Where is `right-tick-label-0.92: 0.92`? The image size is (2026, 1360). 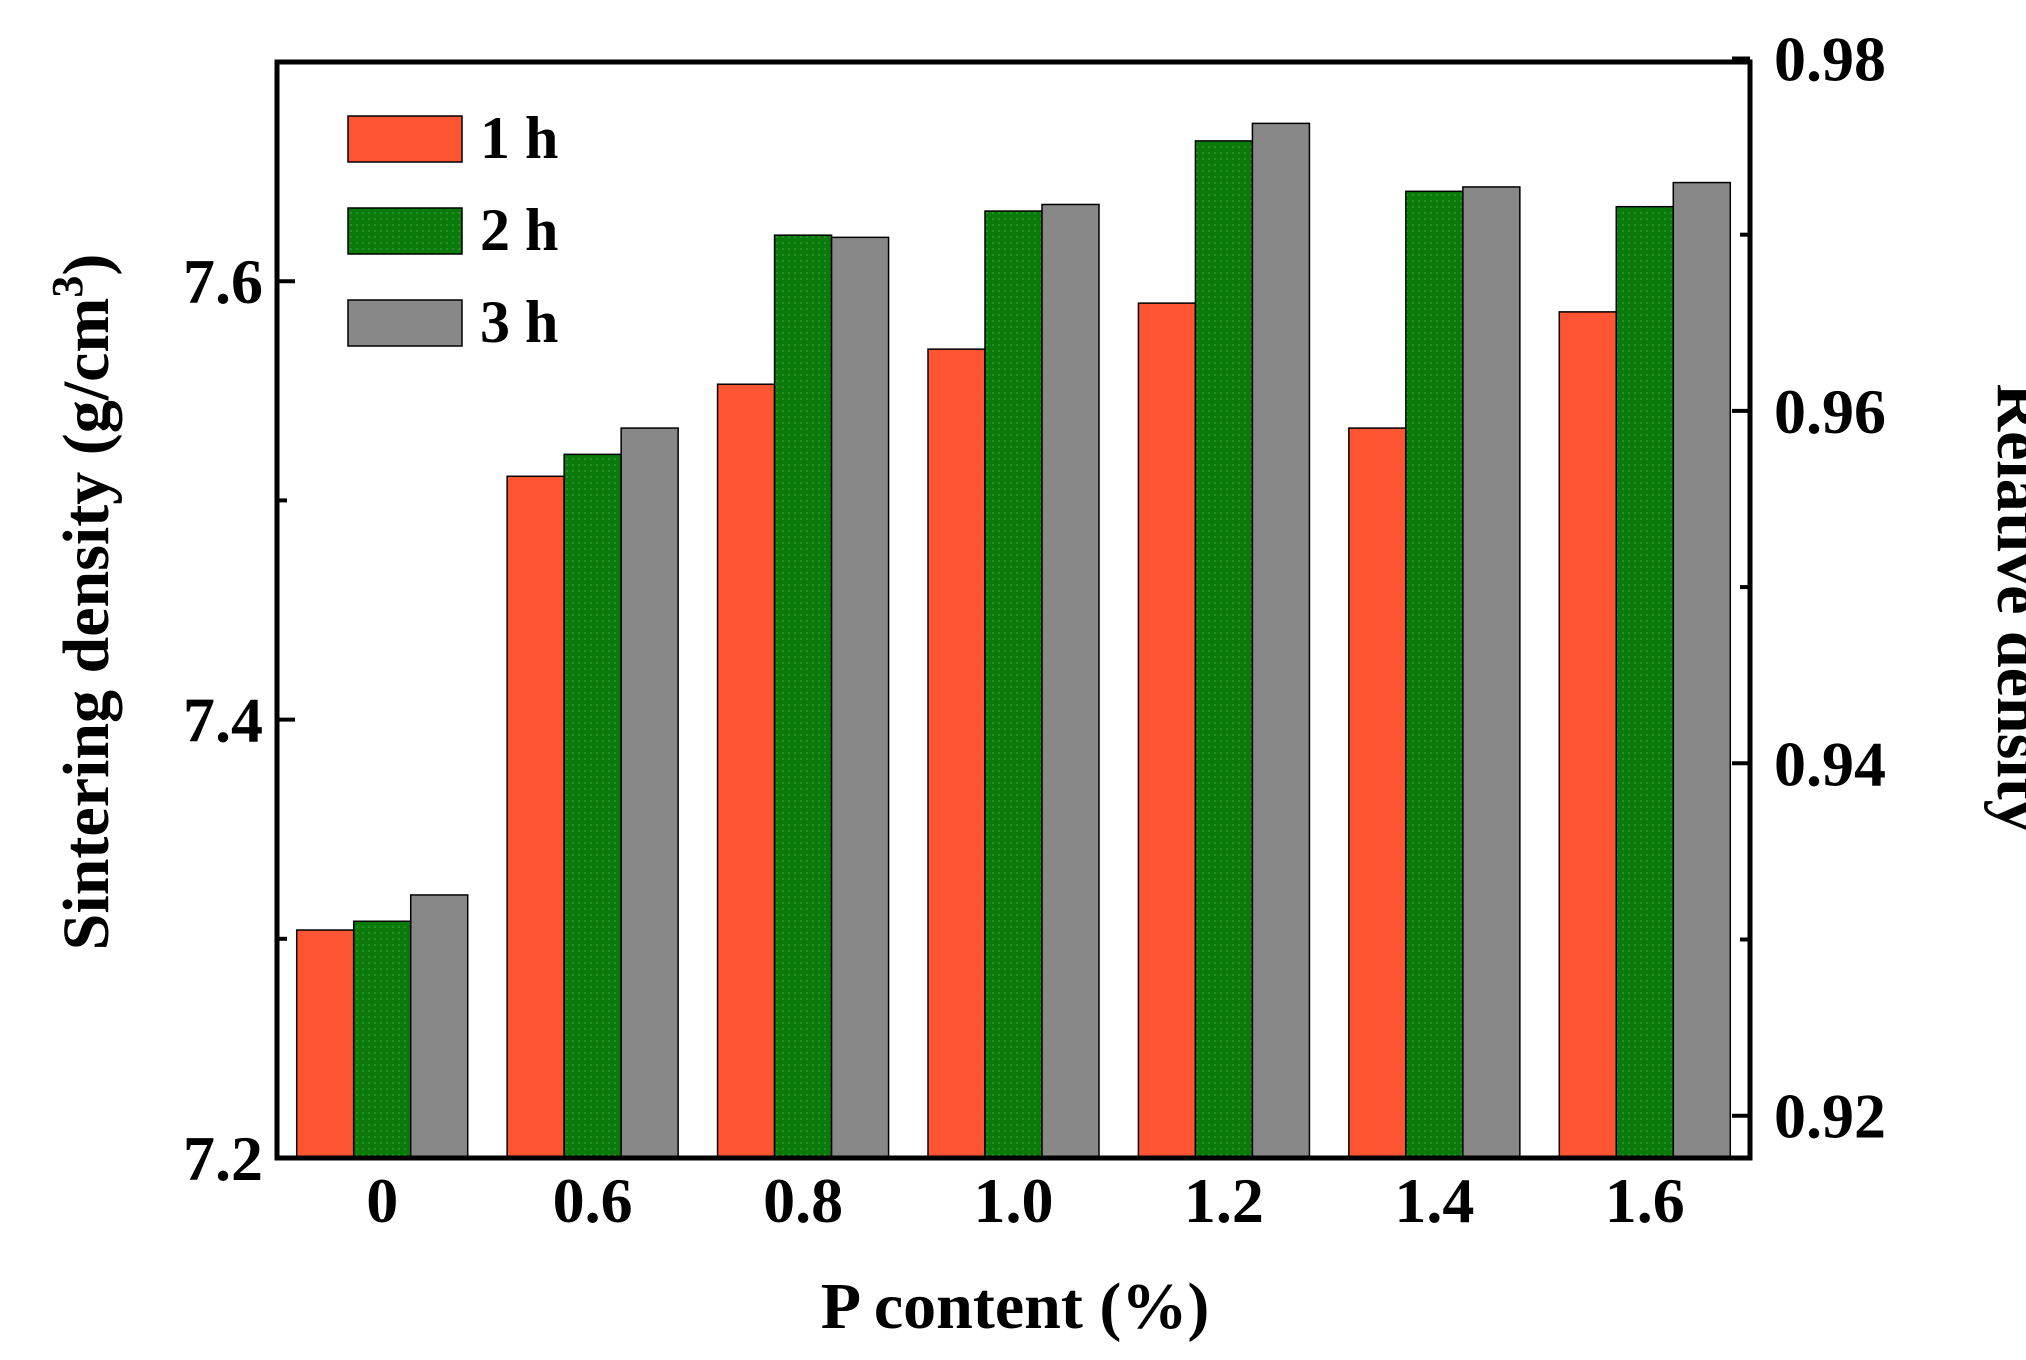 right-tick-label-0.92: 0.92 is located at coordinates (1830, 1116).